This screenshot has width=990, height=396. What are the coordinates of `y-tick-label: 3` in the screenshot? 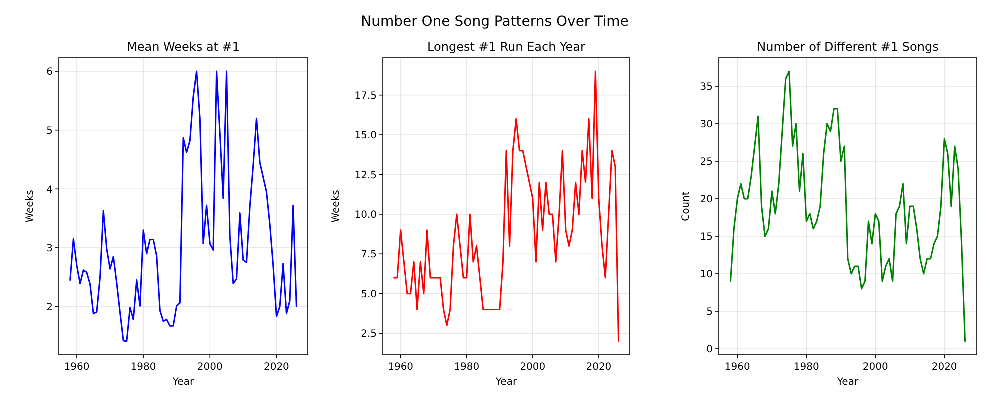 It's located at (49, 249).